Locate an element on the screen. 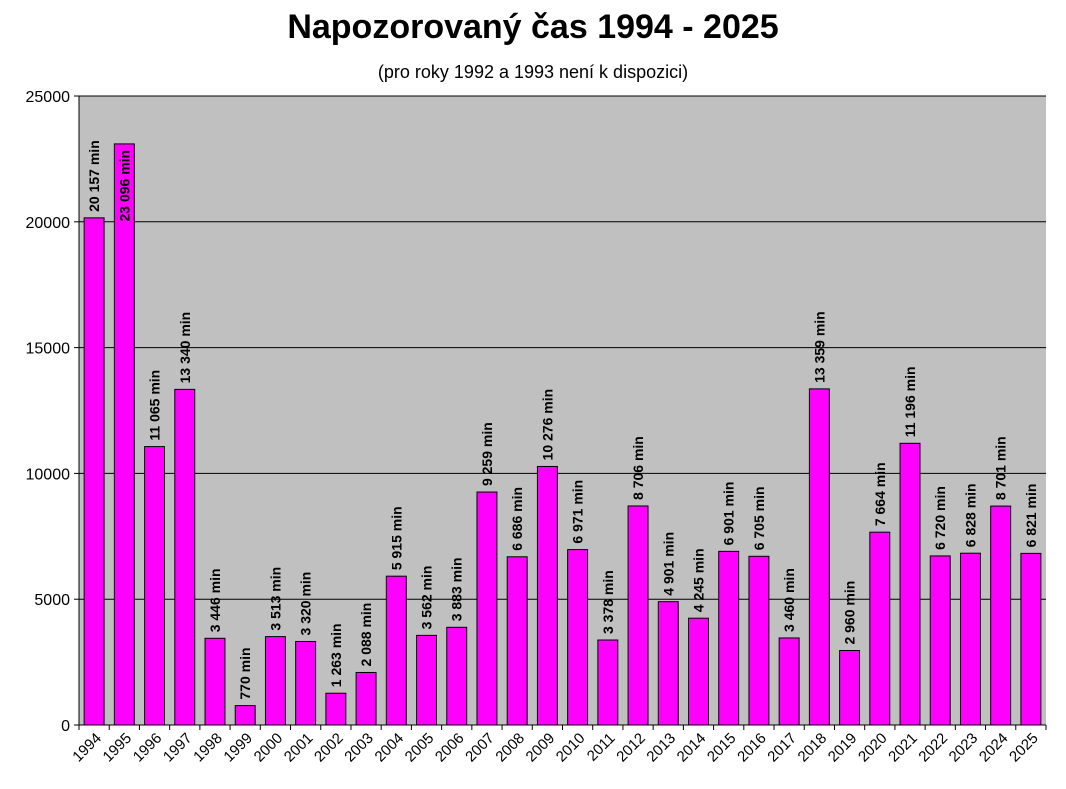 The width and height of the screenshot is (1066, 789). data-label-2014: 4 245 min is located at coordinates (698, 580).